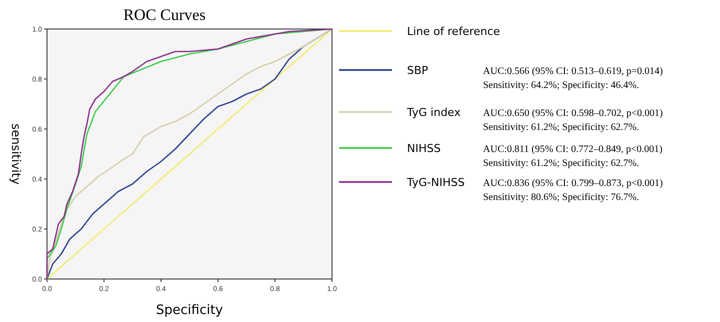 The image size is (720, 322). I want to click on text: Sensitivity: 64.2%; Specificity: 46.4%., so click(561, 85).